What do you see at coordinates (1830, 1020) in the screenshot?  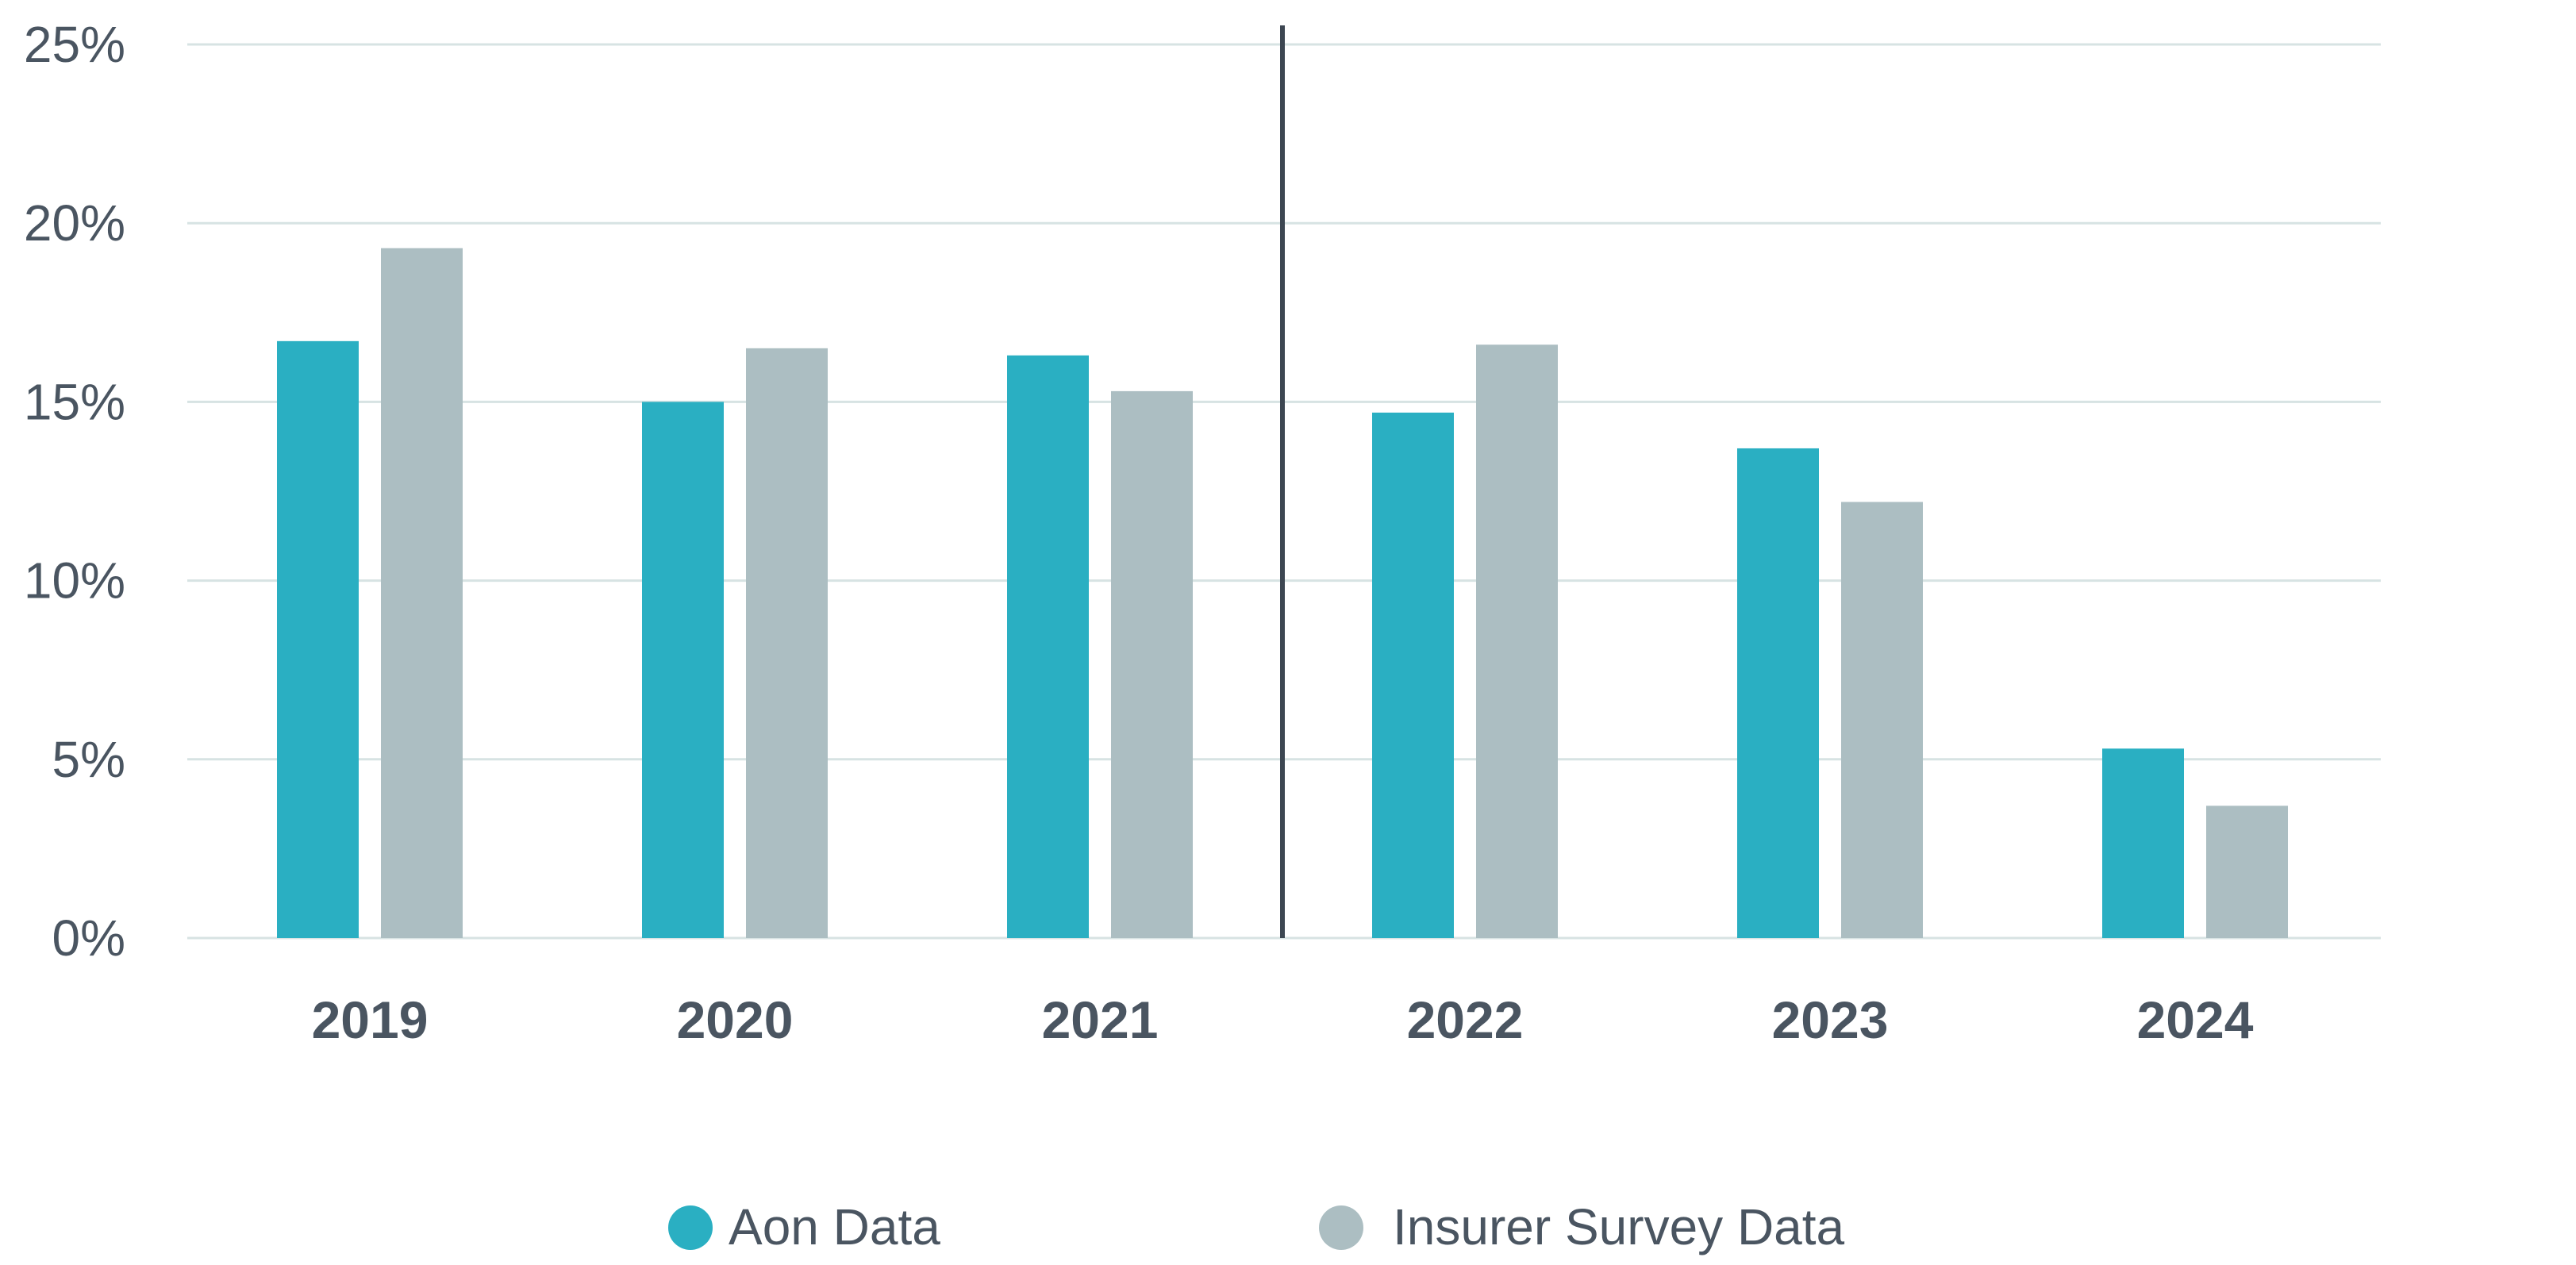 I see `x-tick-label: 2023` at bounding box center [1830, 1020].